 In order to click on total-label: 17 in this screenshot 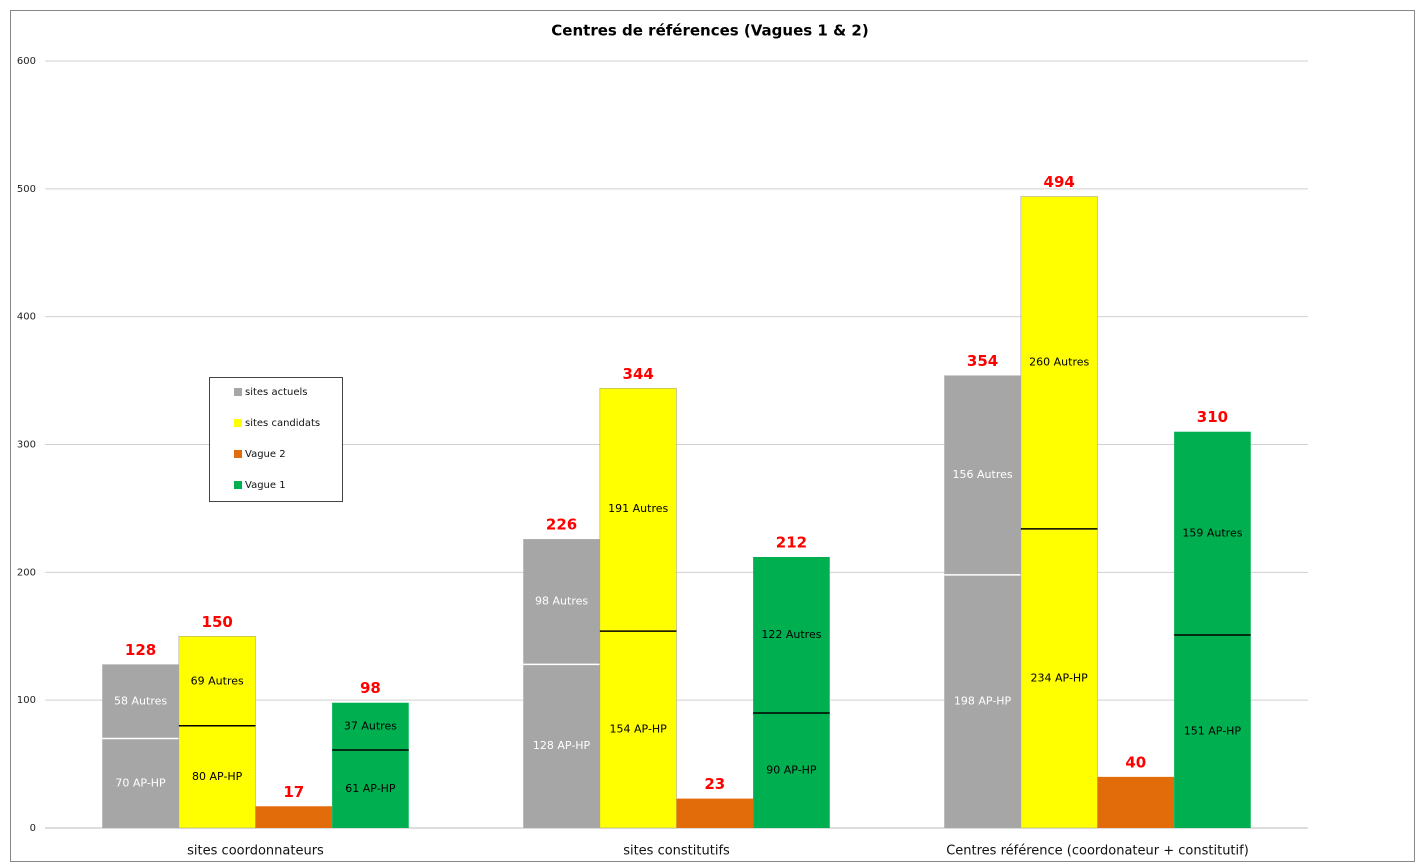, I will do `click(293, 792)`.